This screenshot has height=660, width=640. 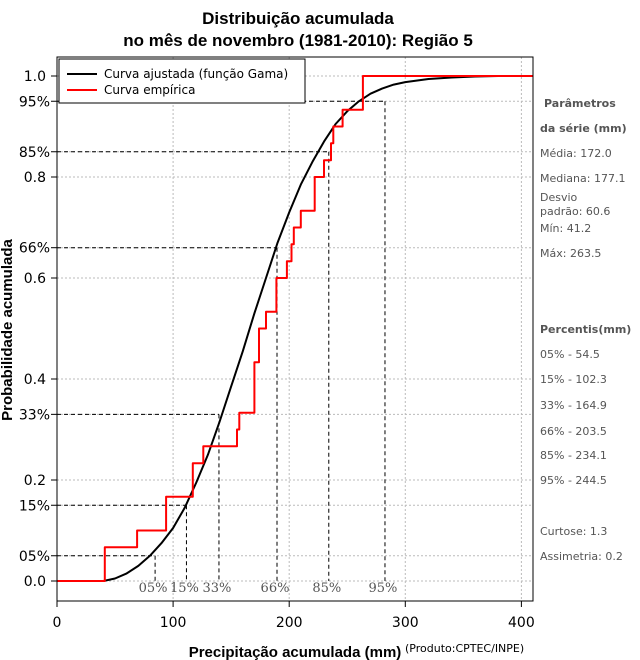 What do you see at coordinates (34, 557) in the screenshot?
I see `y-percentile-label-05%: 05%` at bounding box center [34, 557].